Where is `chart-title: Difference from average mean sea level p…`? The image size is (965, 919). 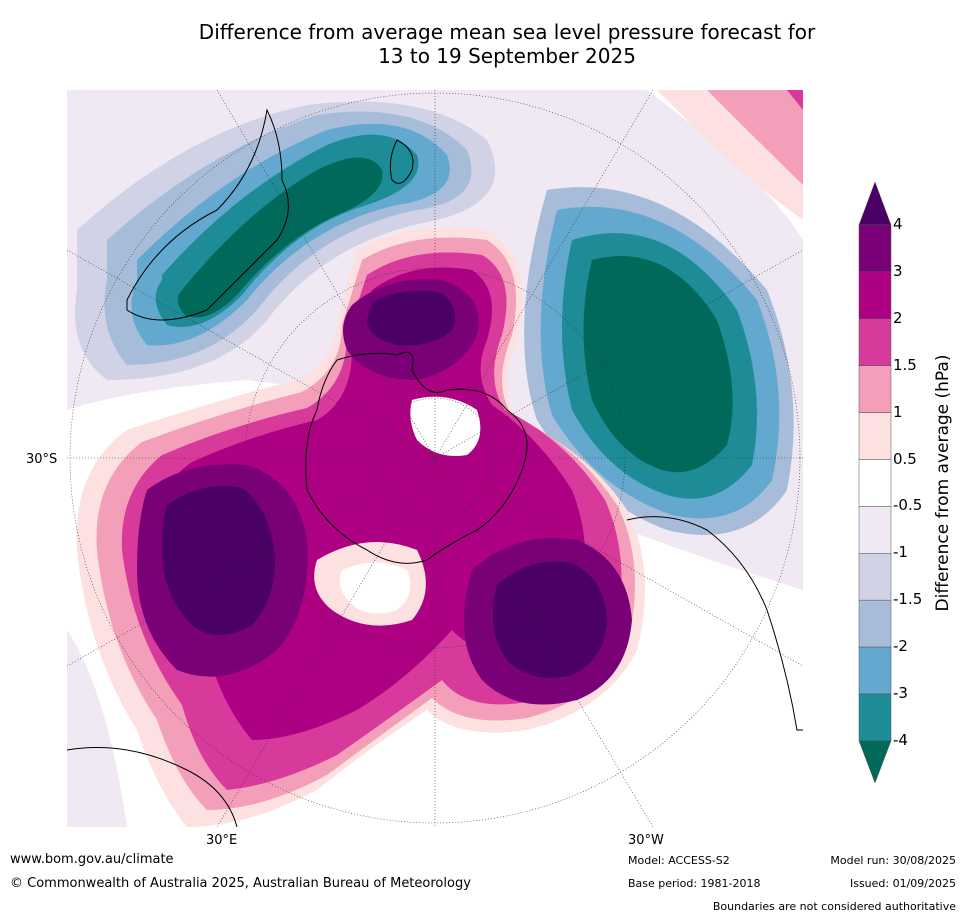
chart-title: Difference from average mean sea level p… is located at coordinates (482, 44).